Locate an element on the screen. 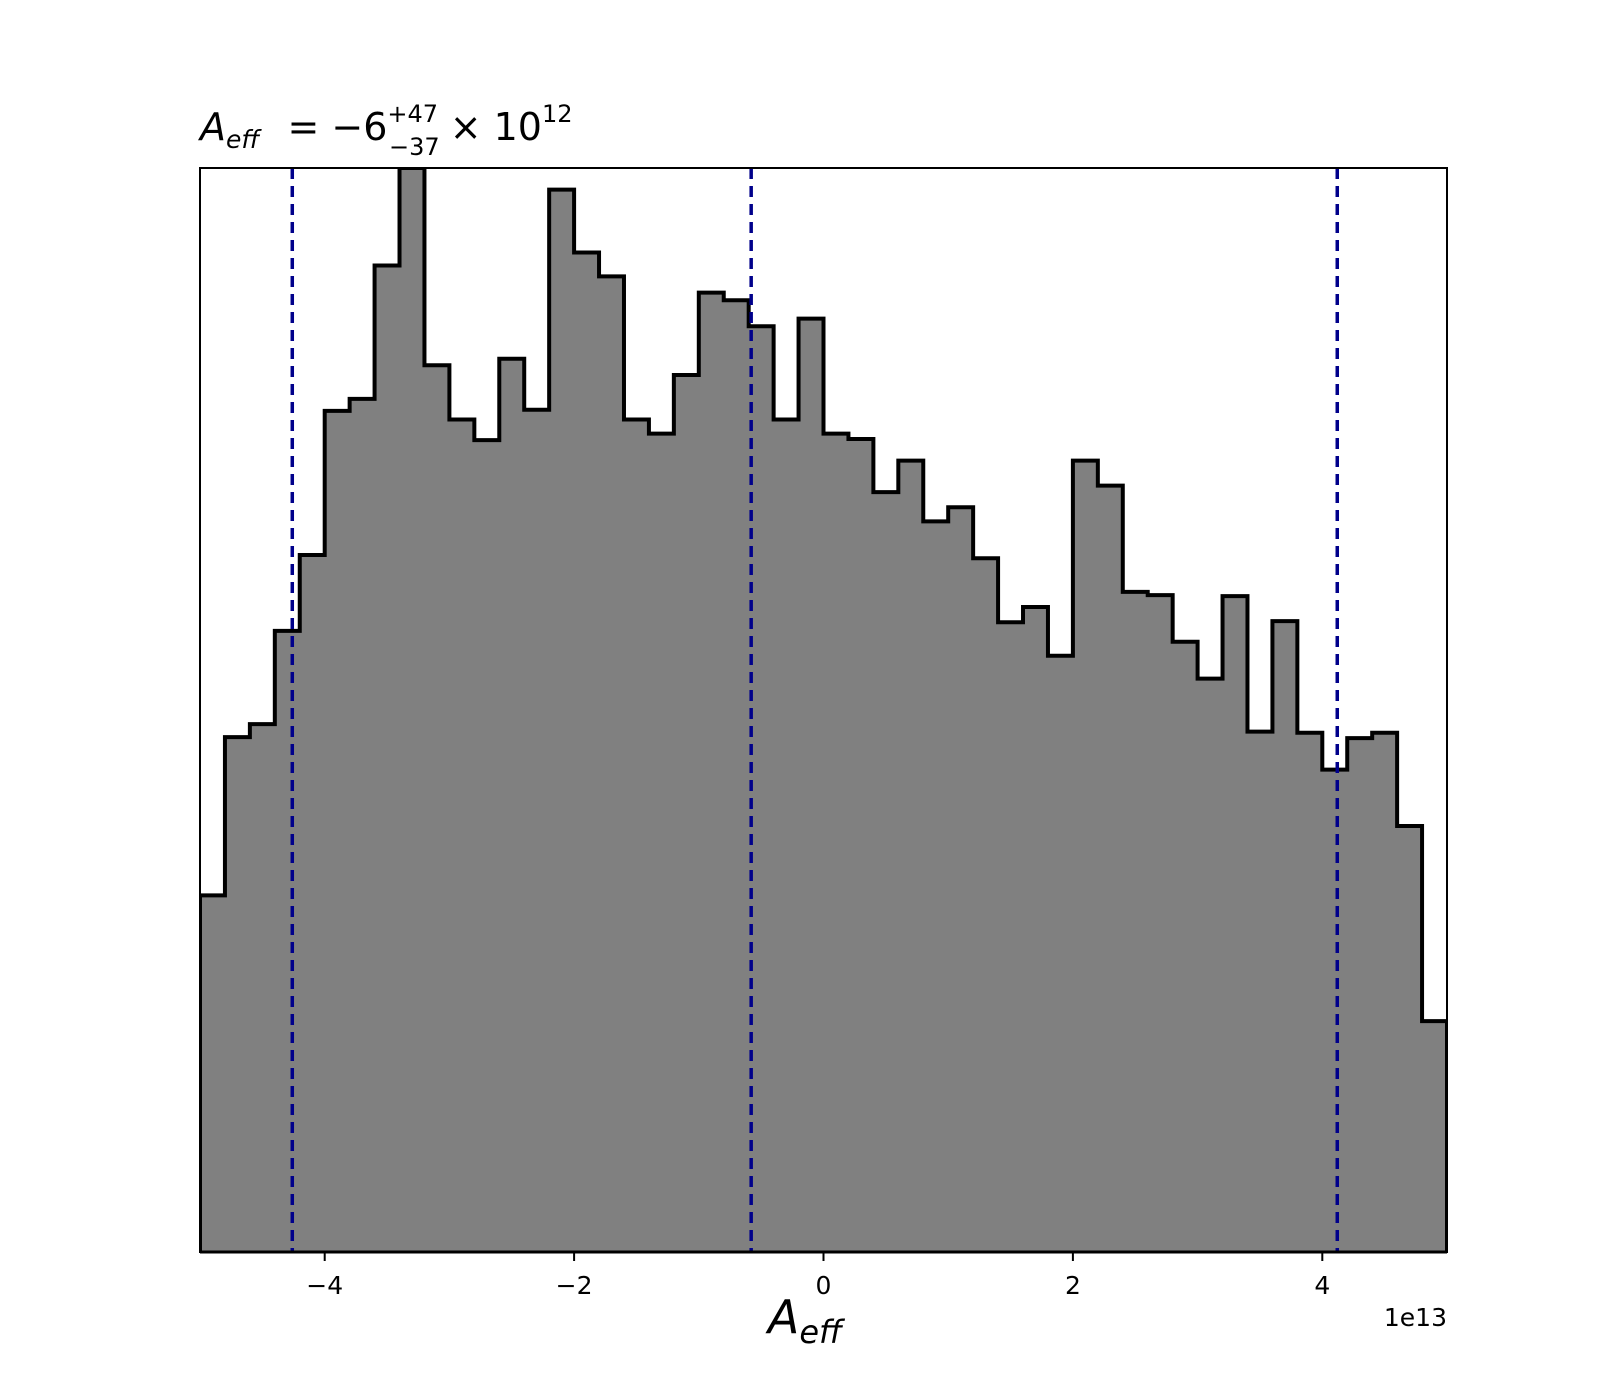 The width and height of the screenshot is (1600, 1400). x-axis-label-subscript: eff is located at coordinates (822, 1332).